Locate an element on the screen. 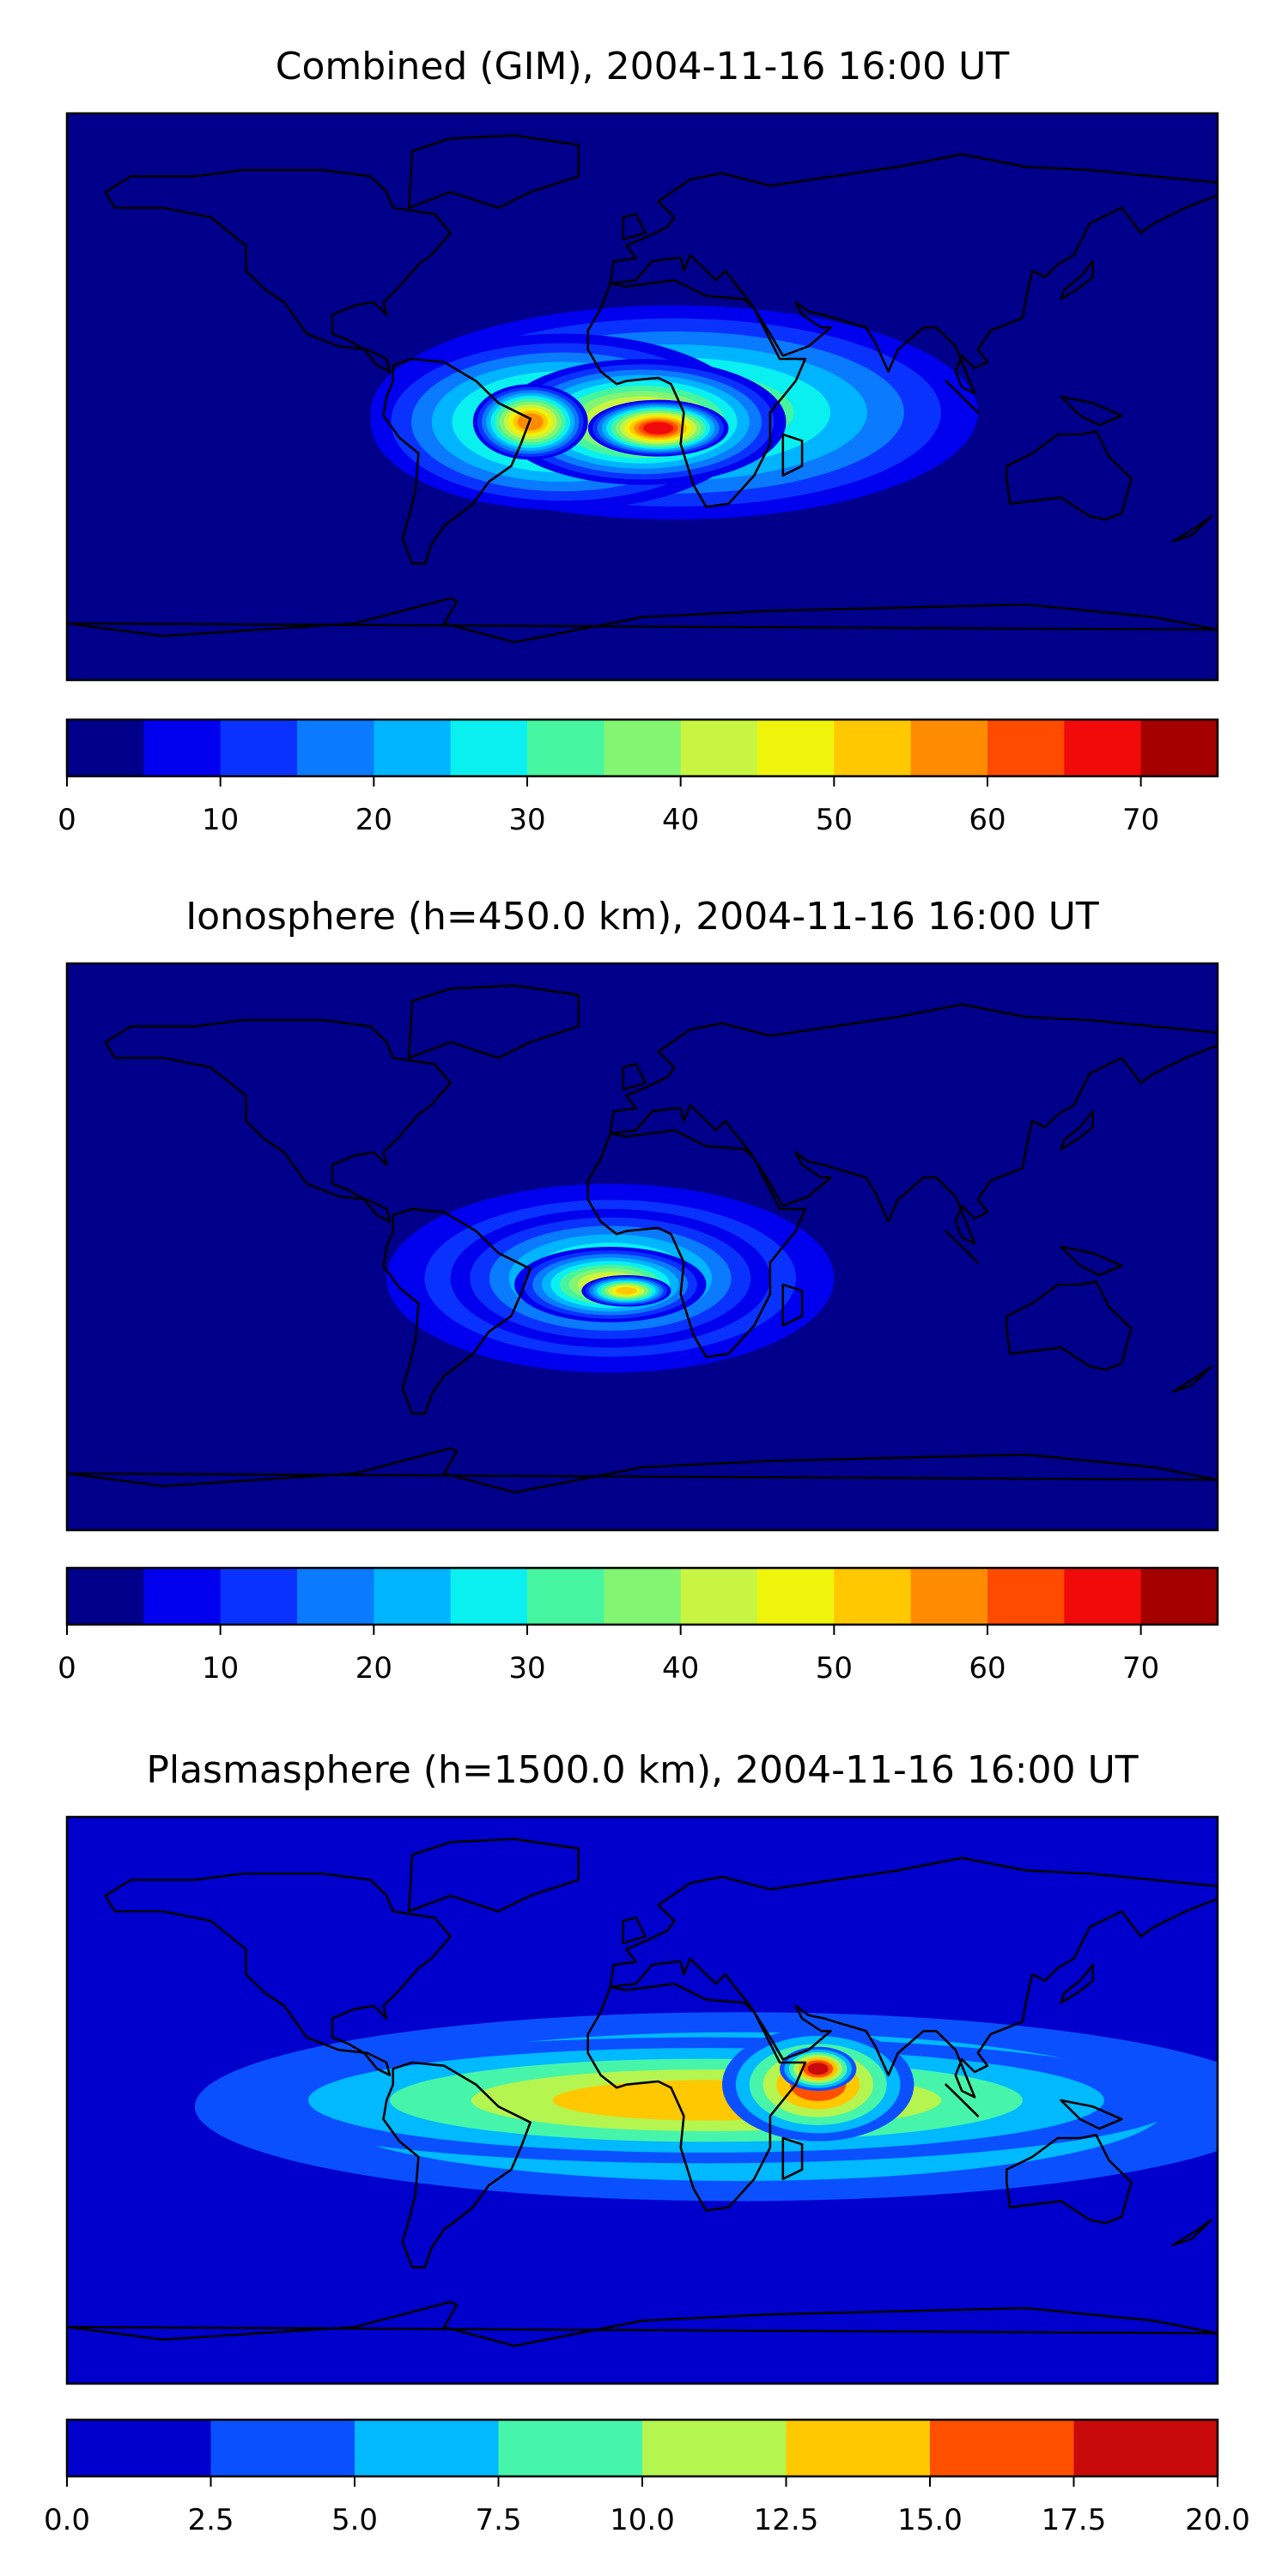 Image resolution: width=1288 pixels, height=2576 pixels. colorbar-tick-label: 17.5 is located at coordinates (1074, 2520).